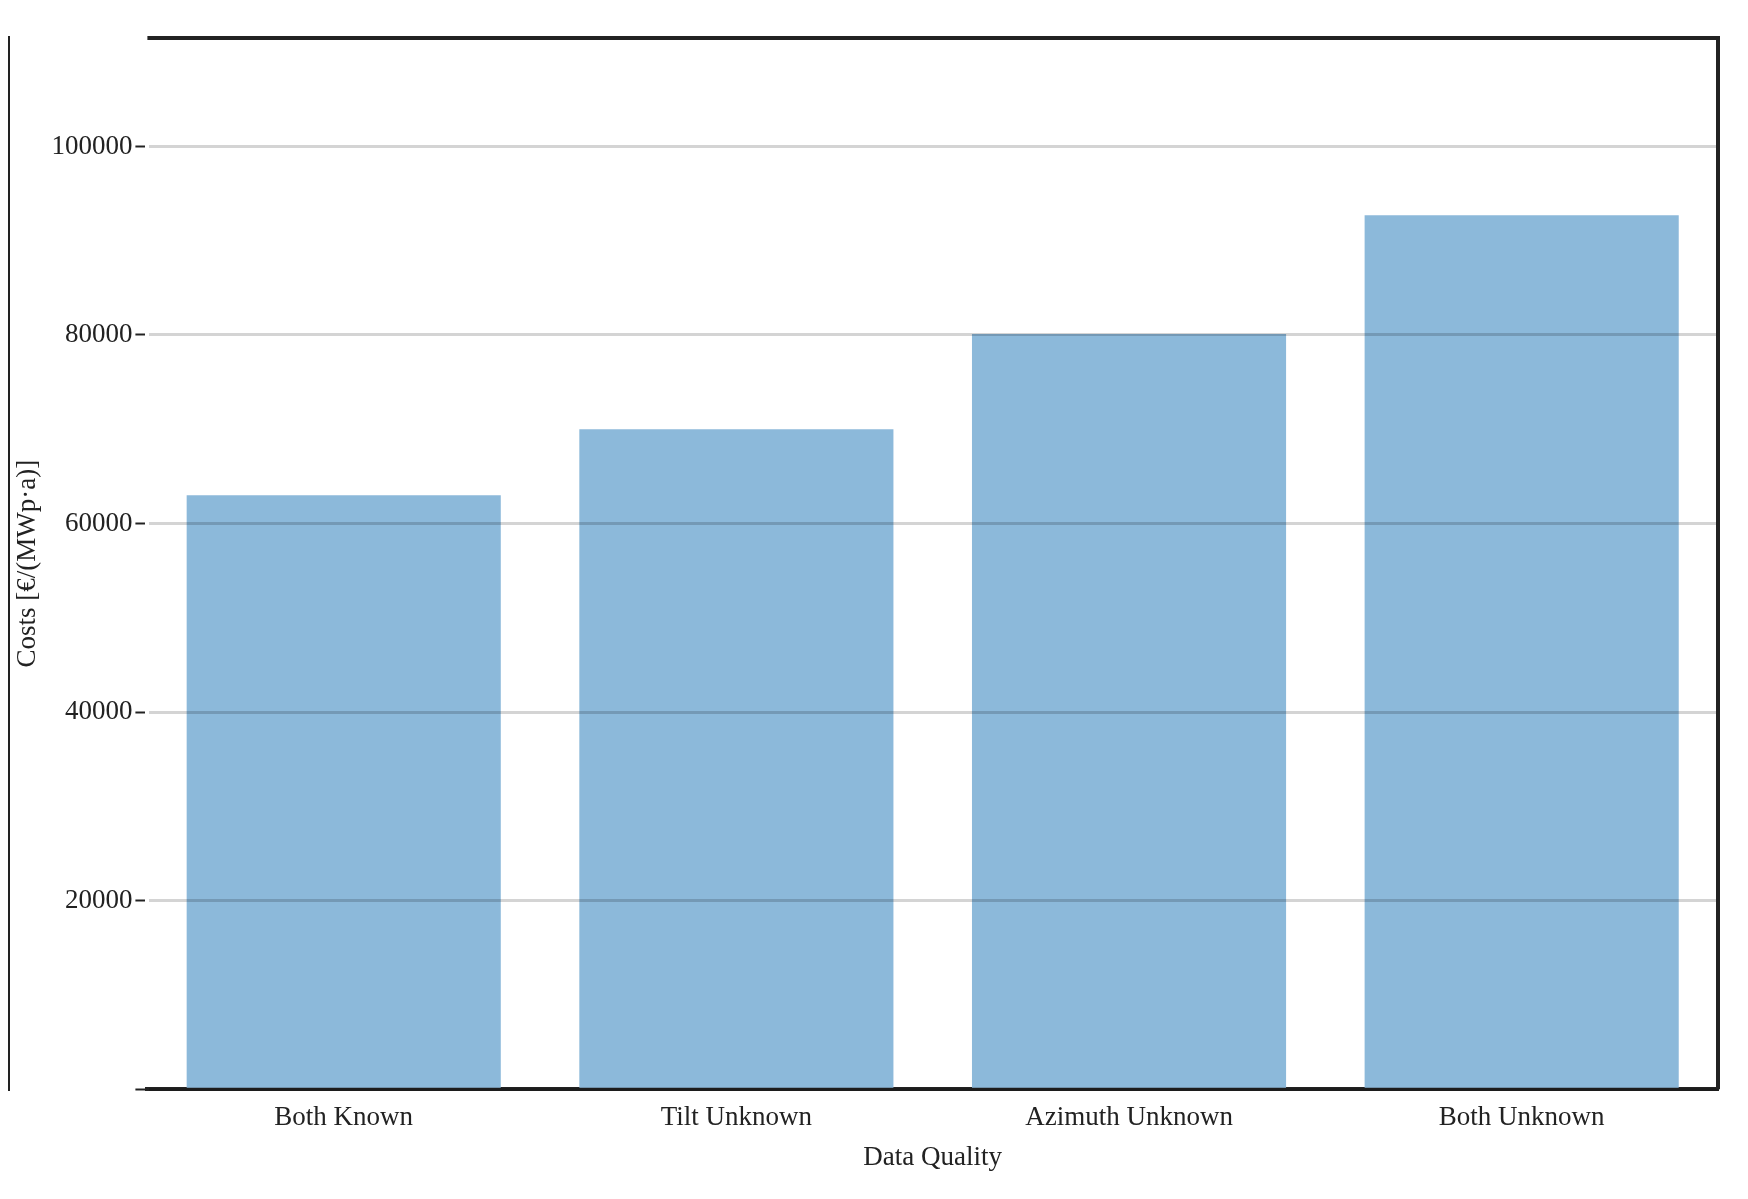  Describe the element at coordinates (98, 710) in the screenshot. I see `y-tick-label: 40000` at that location.